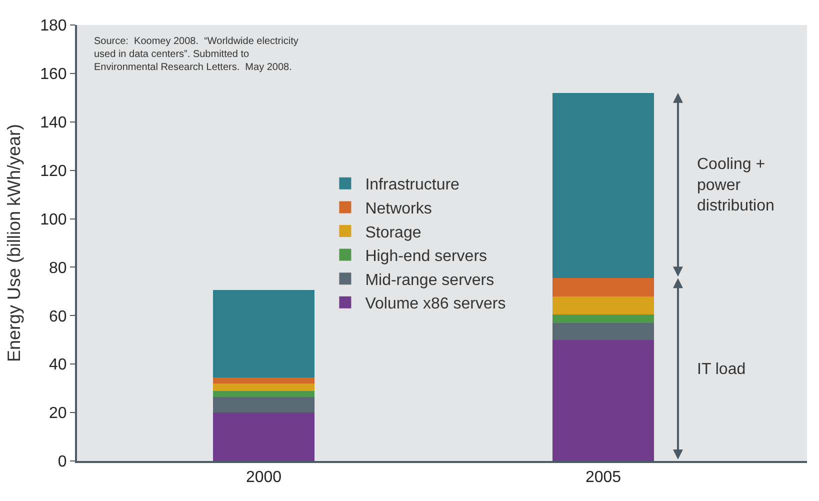 The image size is (819, 501). I want to click on y-tick-label: 100, so click(53, 219).